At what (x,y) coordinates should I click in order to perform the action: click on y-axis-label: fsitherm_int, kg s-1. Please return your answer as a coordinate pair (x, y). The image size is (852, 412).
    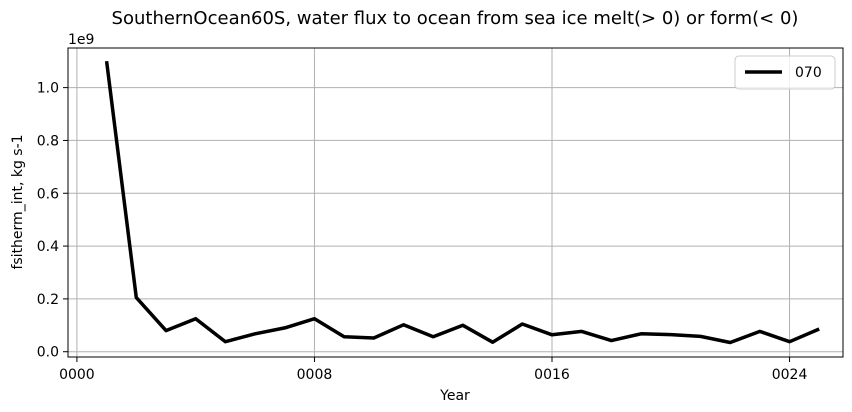
    Looking at the image, I should click on (18, 201).